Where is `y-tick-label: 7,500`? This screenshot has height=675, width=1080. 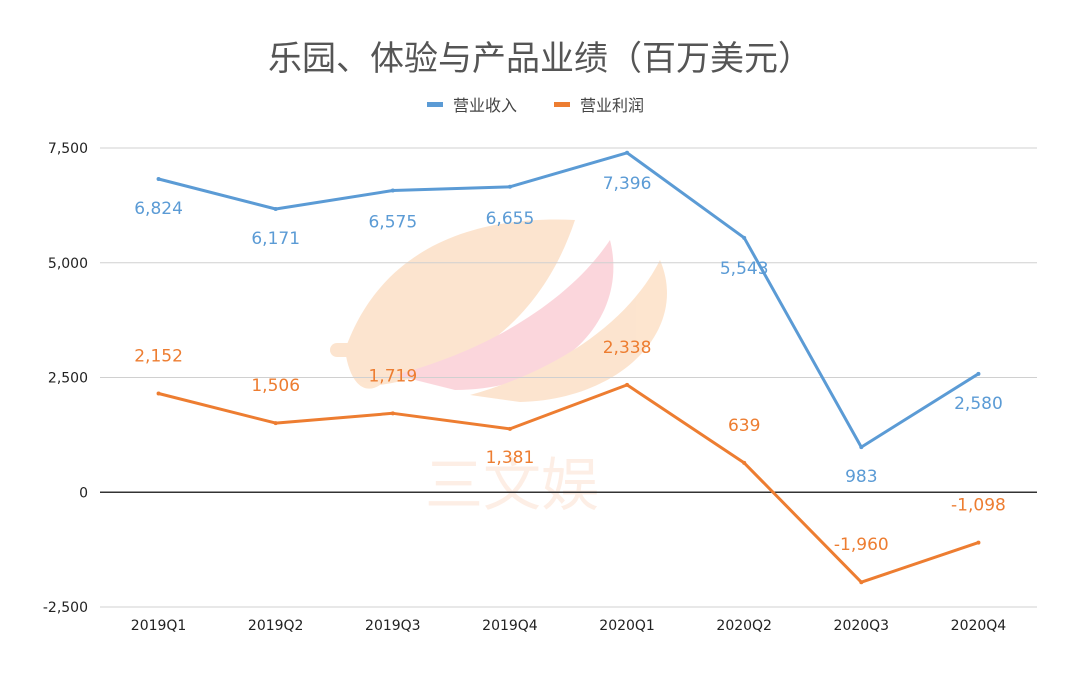
y-tick-label: 7,500 is located at coordinates (68, 149).